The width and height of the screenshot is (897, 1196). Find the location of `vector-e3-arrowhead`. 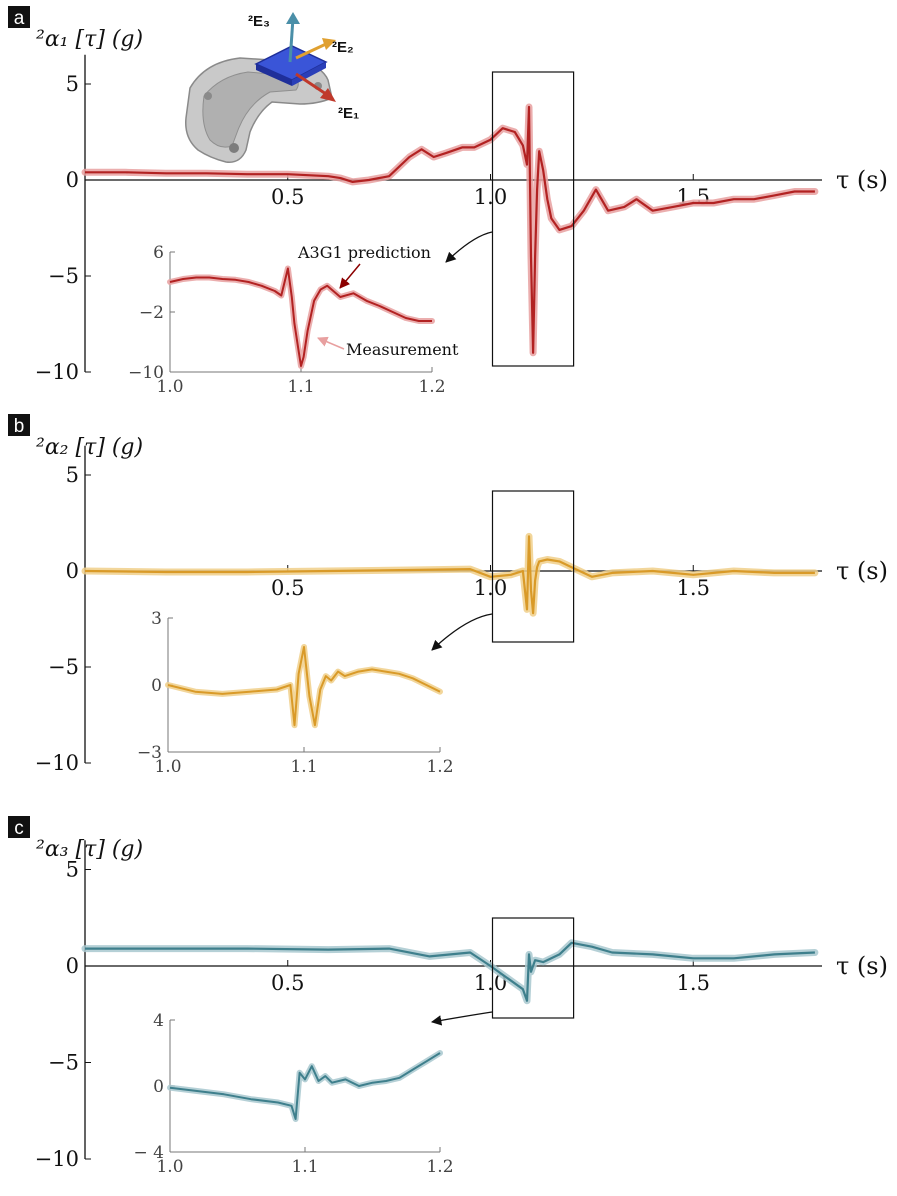

vector-e3-arrowhead is located at coordinates (293, 18).